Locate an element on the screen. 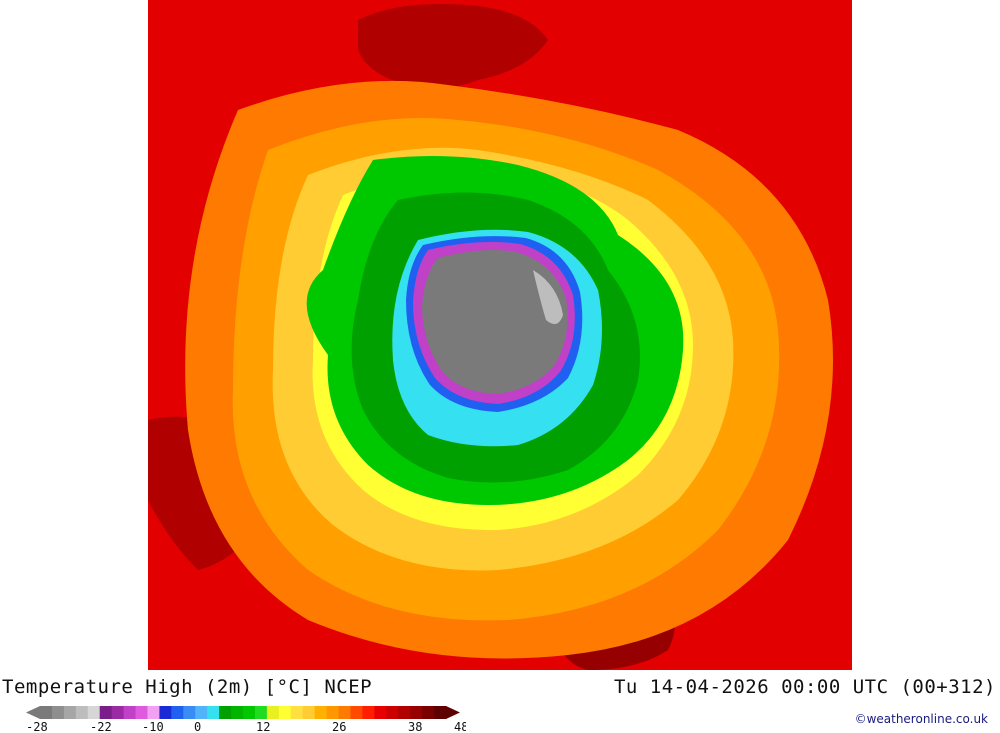 This screenshot has width=1000, height=733. scale-tick-label: 38 is located at coordinates (415, 726).